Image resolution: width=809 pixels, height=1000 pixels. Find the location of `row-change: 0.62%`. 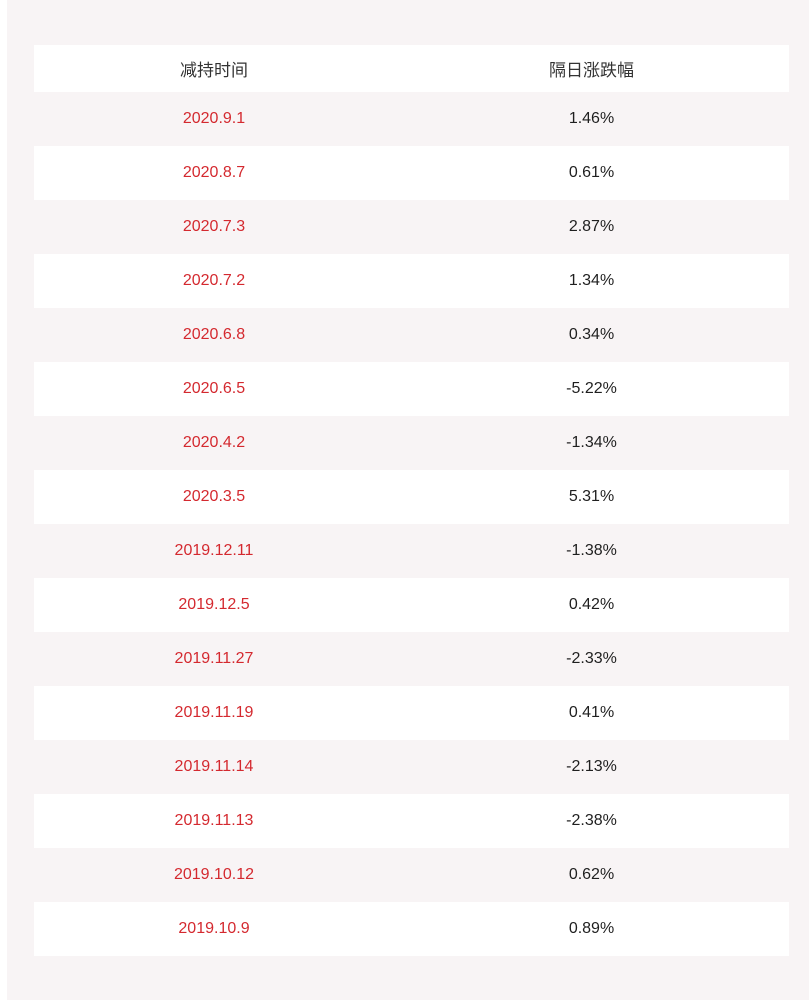

row-change: 0.62% is located at coordinates (591, 874).